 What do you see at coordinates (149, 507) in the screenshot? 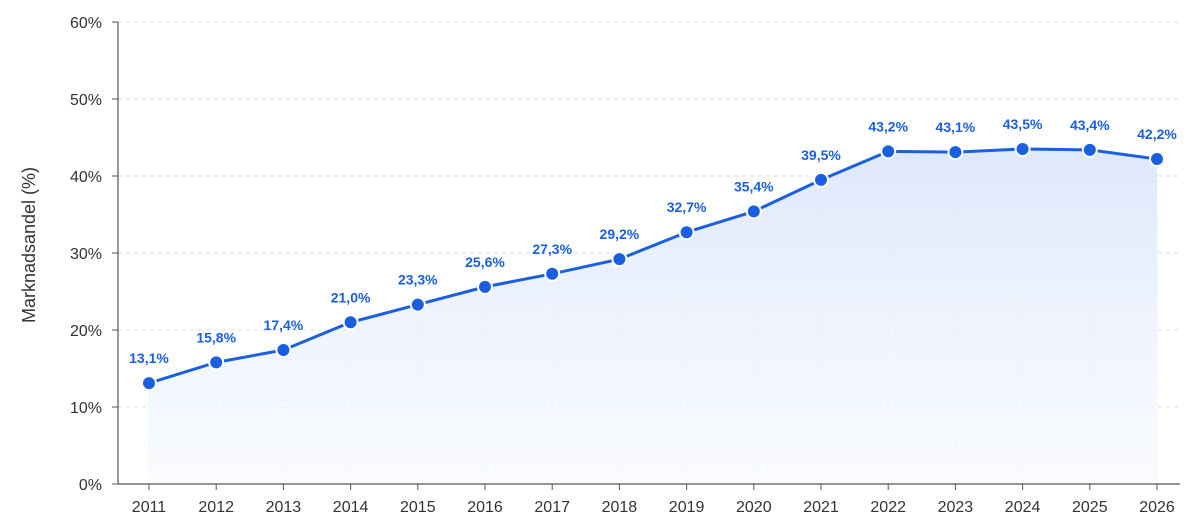
I see `x-tick-label: 2011` at bounding box center [149, 507].